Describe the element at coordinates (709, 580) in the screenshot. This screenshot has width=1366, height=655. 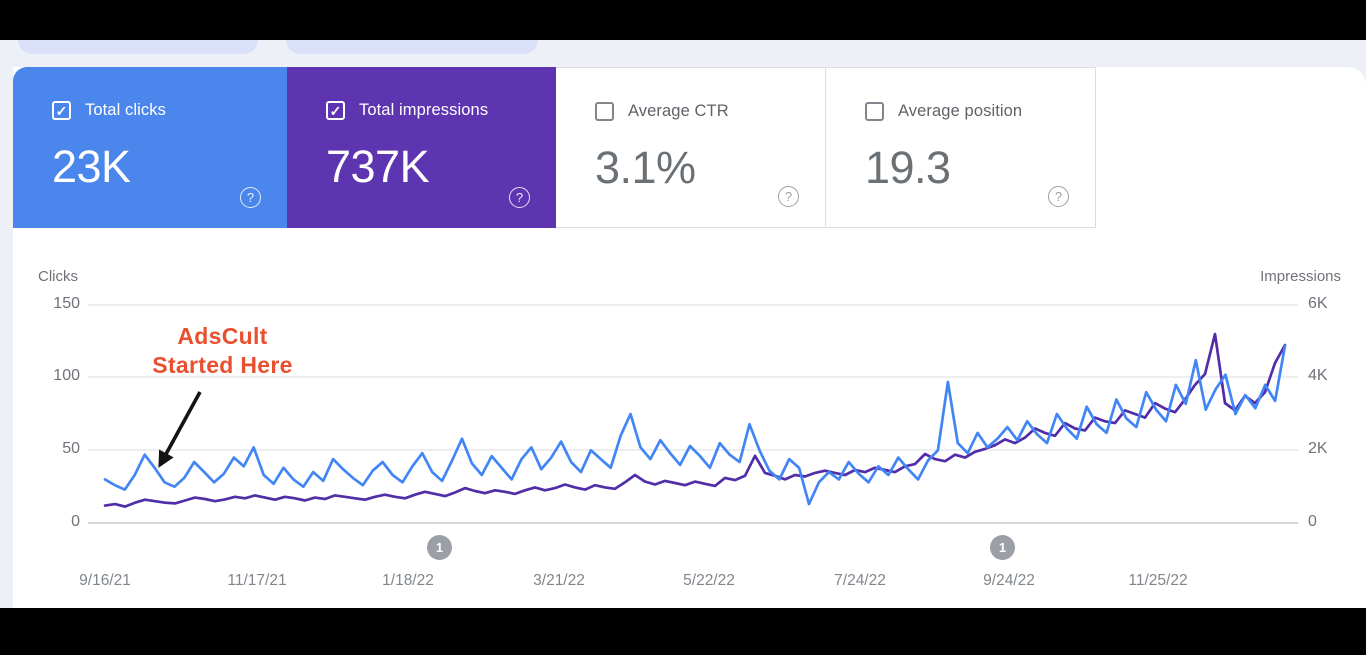
I see `x-tick: 5/22/22` at that location.